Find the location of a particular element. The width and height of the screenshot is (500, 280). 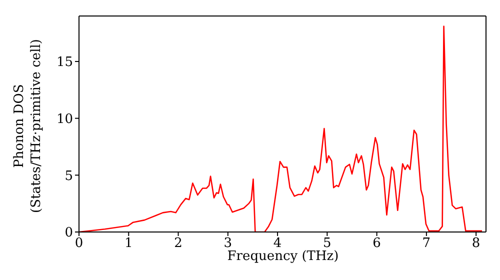

y-tick-label: 15 is located at coordinates (64, 62).